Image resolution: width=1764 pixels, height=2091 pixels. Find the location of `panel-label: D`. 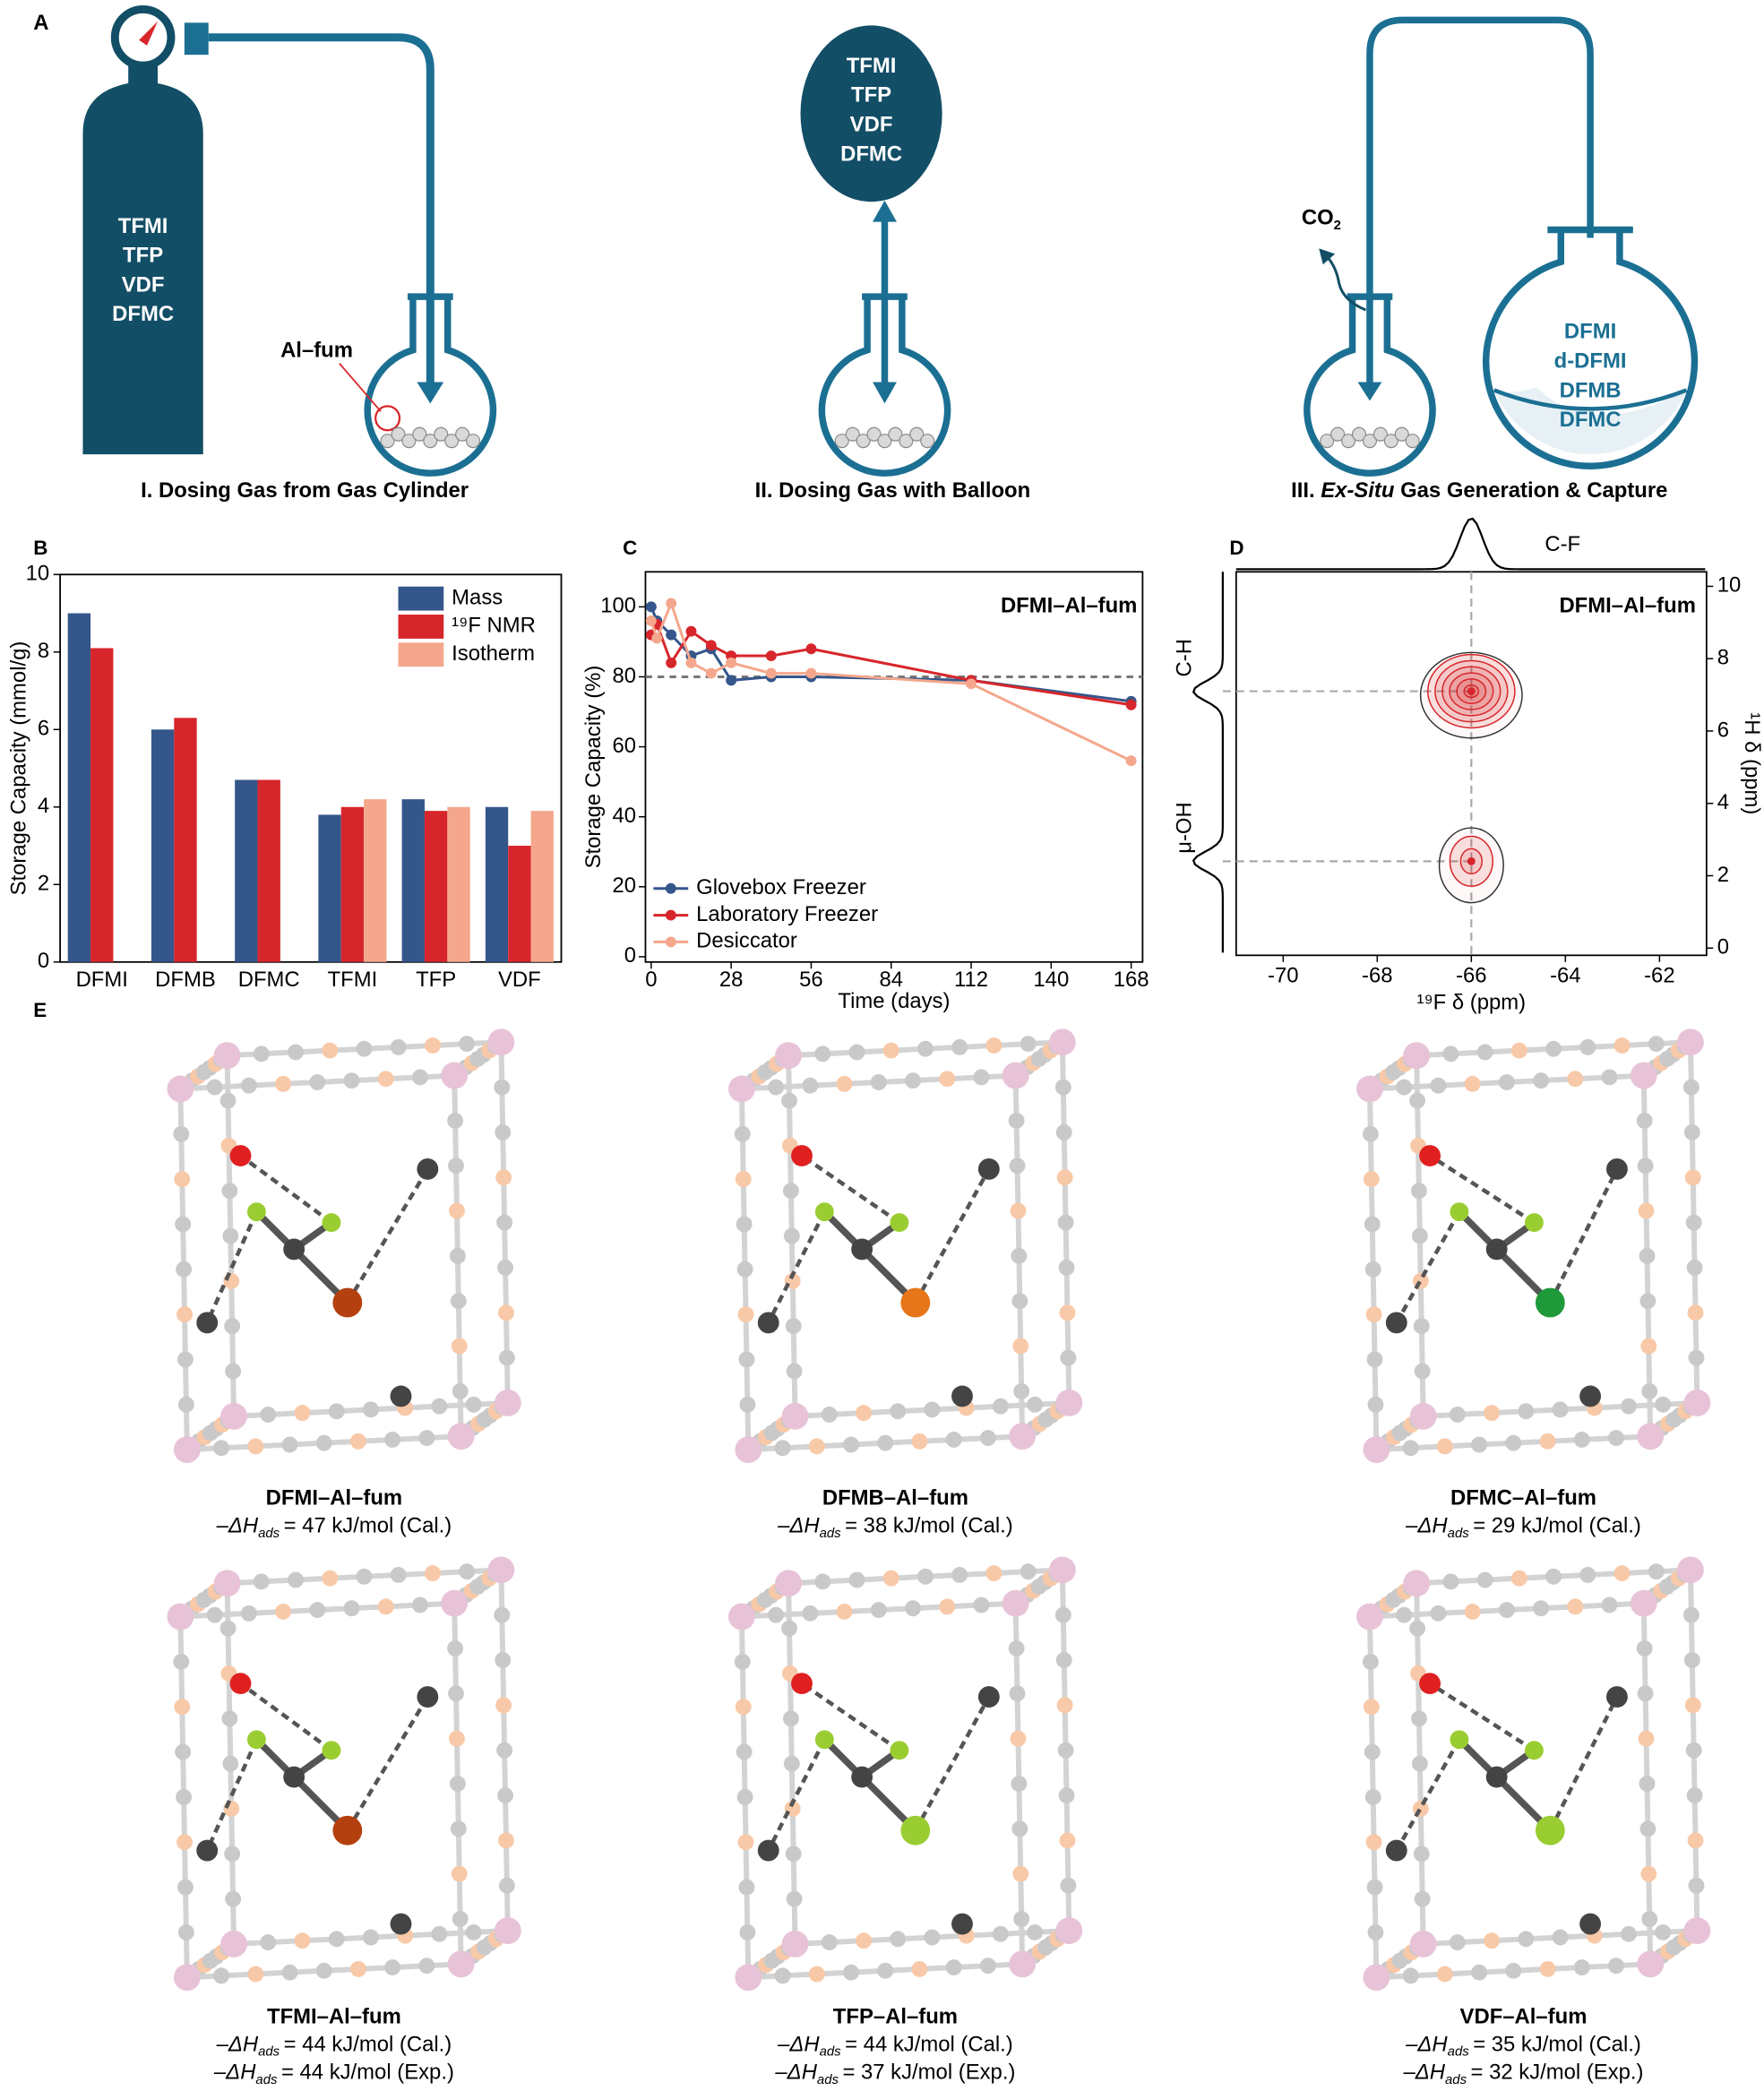

panel-label: D is located at coordinates (1236, 548).